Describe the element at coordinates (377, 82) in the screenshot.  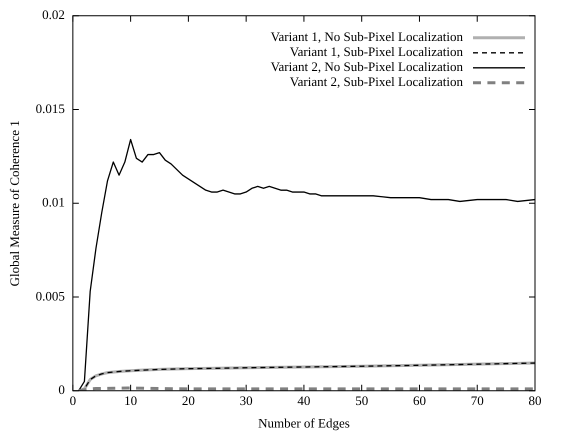
I see `legend-label: Variant 2, Sub-Pixel Localization` at that location.